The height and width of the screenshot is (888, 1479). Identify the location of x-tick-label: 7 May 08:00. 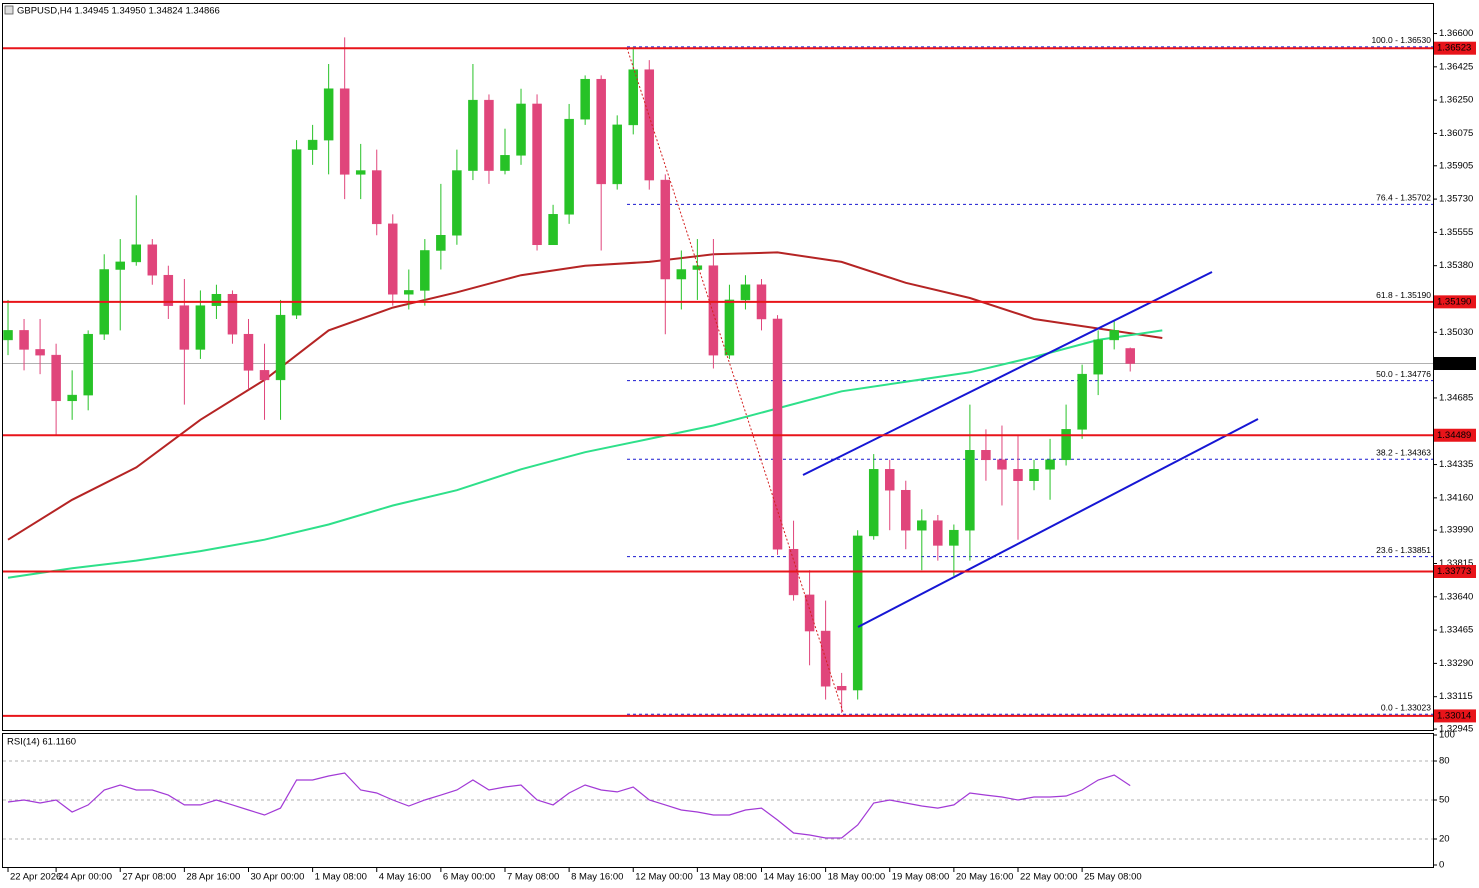
(533, 877).